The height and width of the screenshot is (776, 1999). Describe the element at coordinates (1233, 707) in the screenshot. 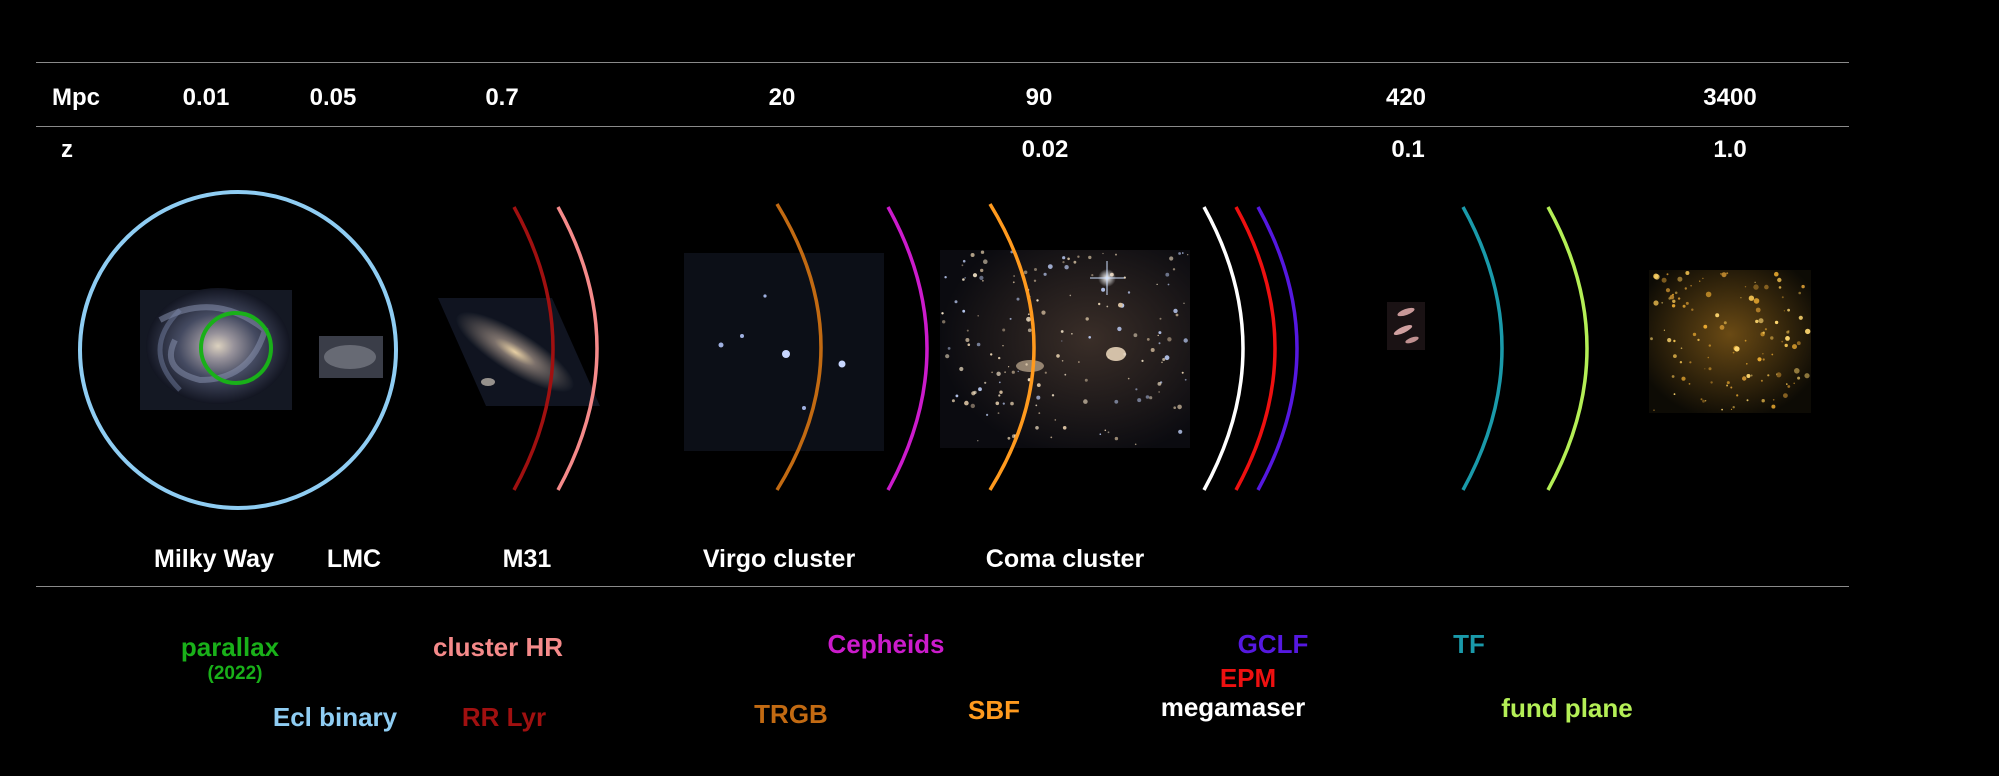

I see `method-label-megamaser: megamaser` at that location.